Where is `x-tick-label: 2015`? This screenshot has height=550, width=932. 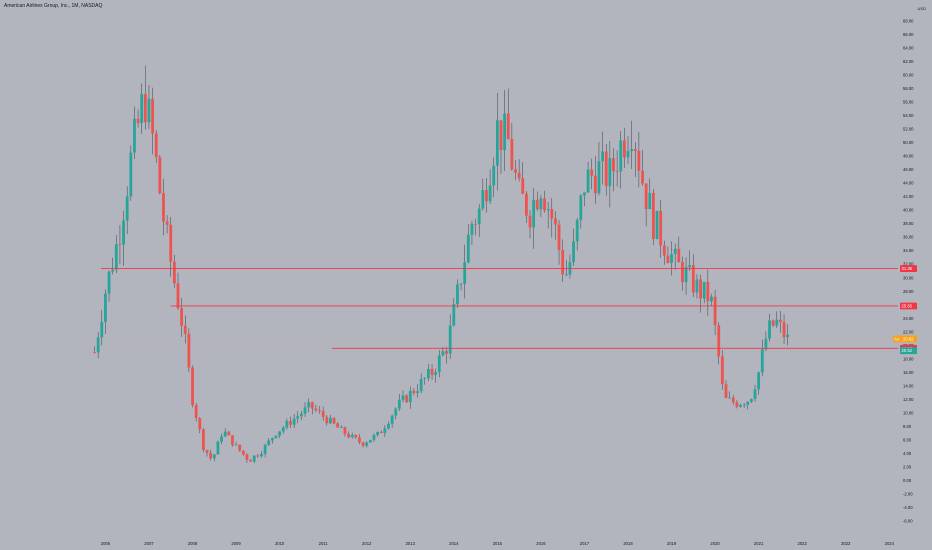
x-tick-label: 2015 is located at coordinates (498, 543).